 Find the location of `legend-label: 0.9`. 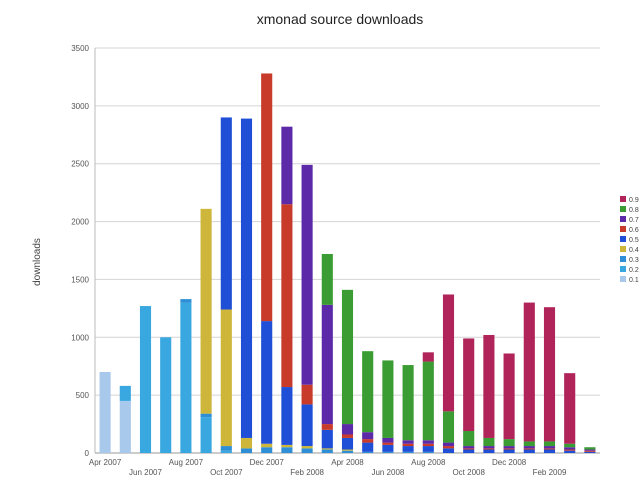

legend-label: 0.9 is located at coordinates (634, 200).